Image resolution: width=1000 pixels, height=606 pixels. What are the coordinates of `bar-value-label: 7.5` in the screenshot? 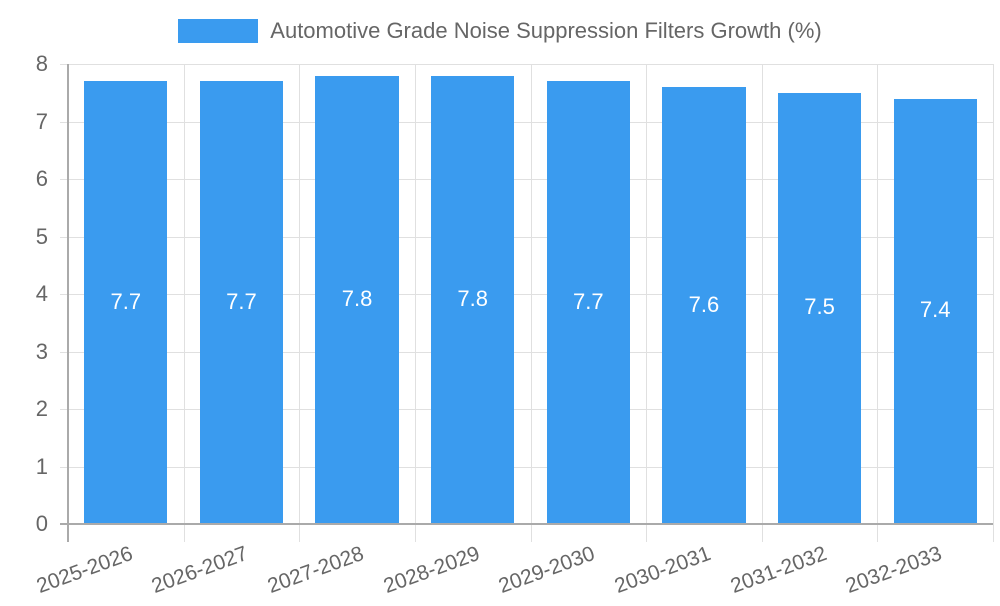 It's located at (819, 307).